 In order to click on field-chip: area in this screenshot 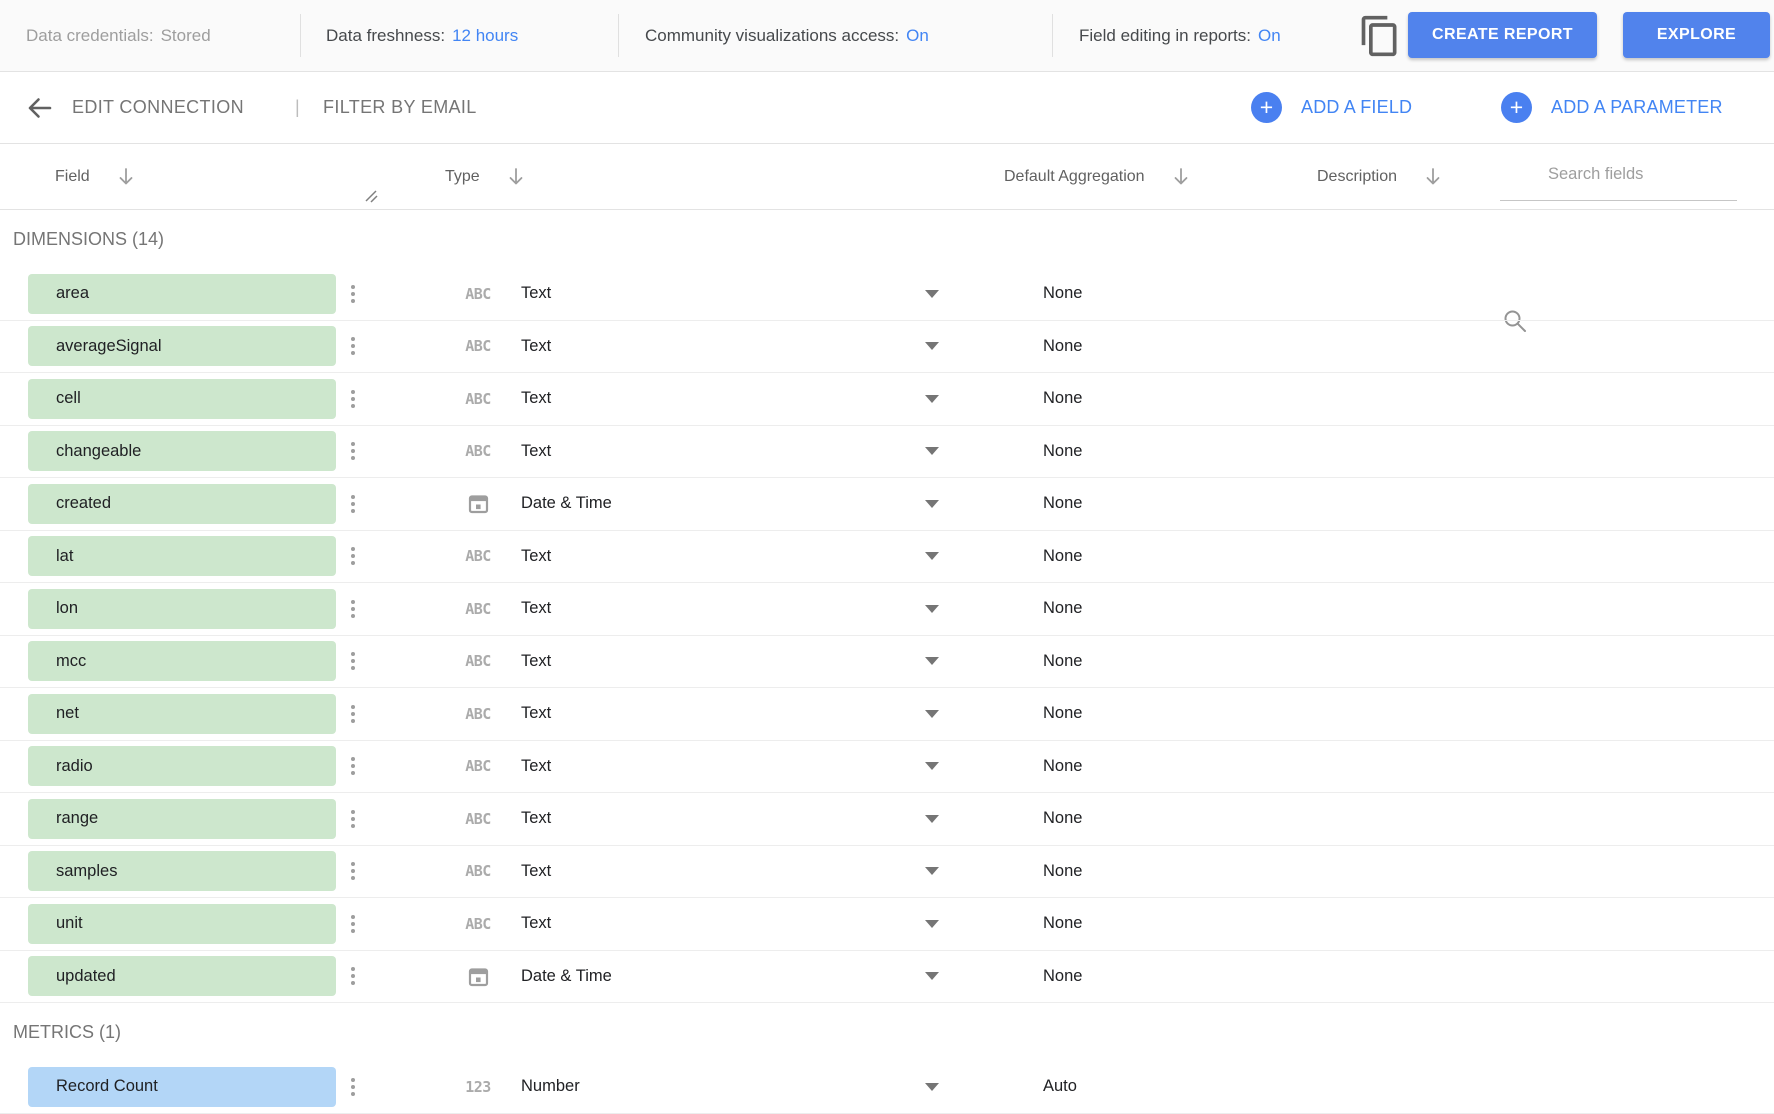, I will do `click(182, 293)`.